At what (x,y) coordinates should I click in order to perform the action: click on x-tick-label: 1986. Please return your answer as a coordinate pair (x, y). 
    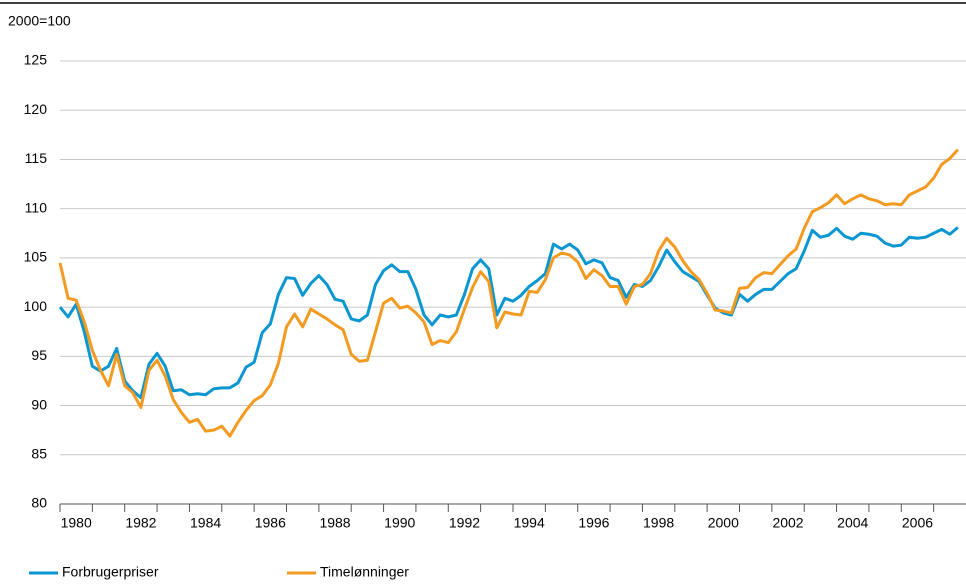
    Looking at the image, I should click on (270, 523).